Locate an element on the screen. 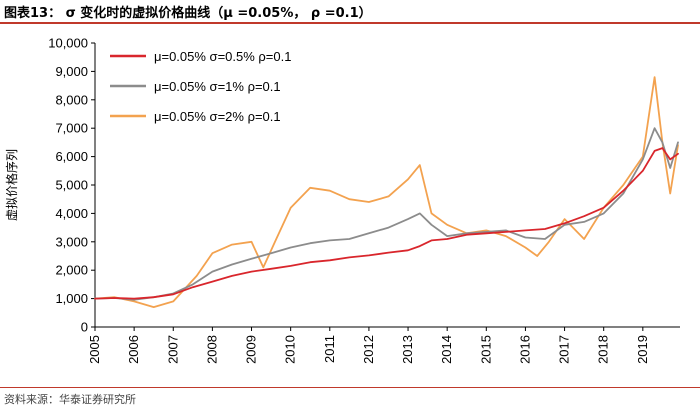 Image resolution: width=700 pixels, height=410 pixels. x-tick-label: 2019 is located at coordinates (642, 349).